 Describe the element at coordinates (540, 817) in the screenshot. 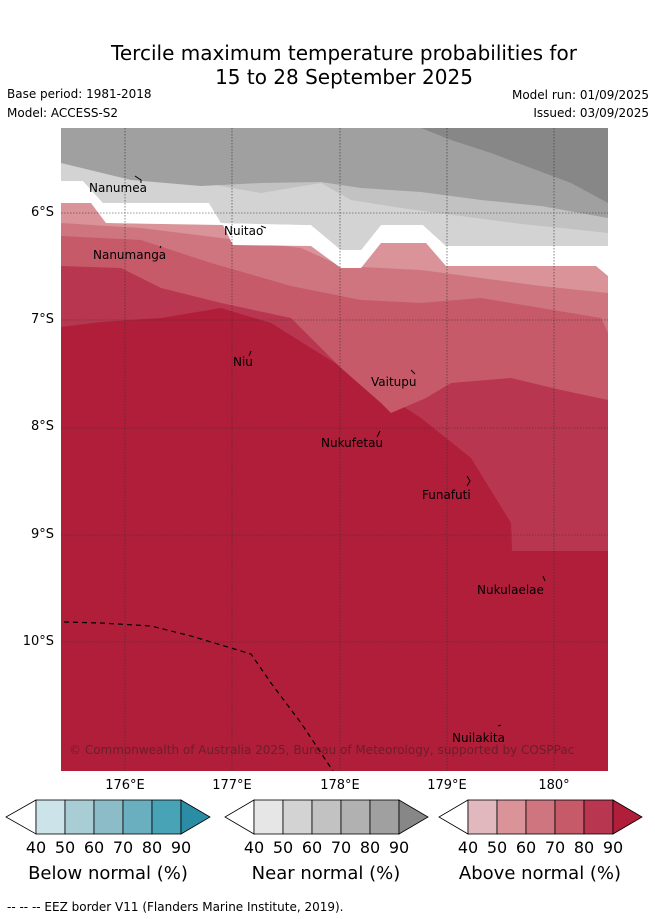

I see `colorbar-above` at that location.